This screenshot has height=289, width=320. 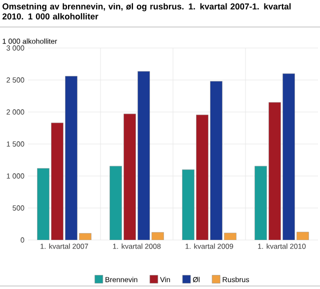 What do you see at coordinates (146, 11) in the screenshot?
I see `chart-title: Omsetning av brennevin, vin, øl og rusbrus. 1. kvartal 2007-1. kvartal 2010. 1 000 alkoholliter` at bounding box center [146, 11].